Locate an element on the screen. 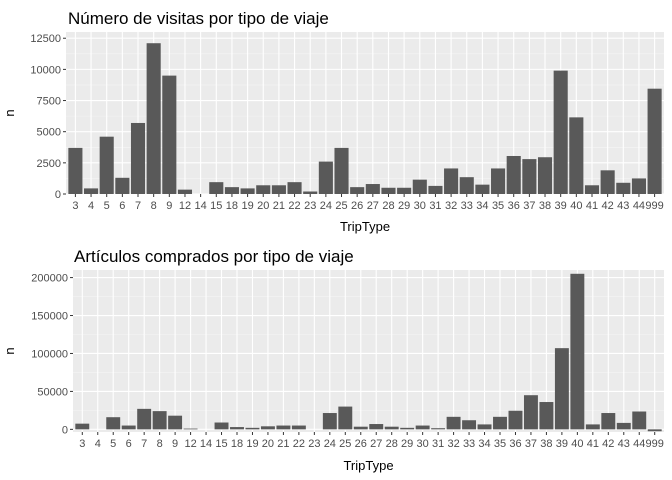 This screenshot has height=480, width=672. visits-x-tick-label: 43 is located at coordinates (623, 206).